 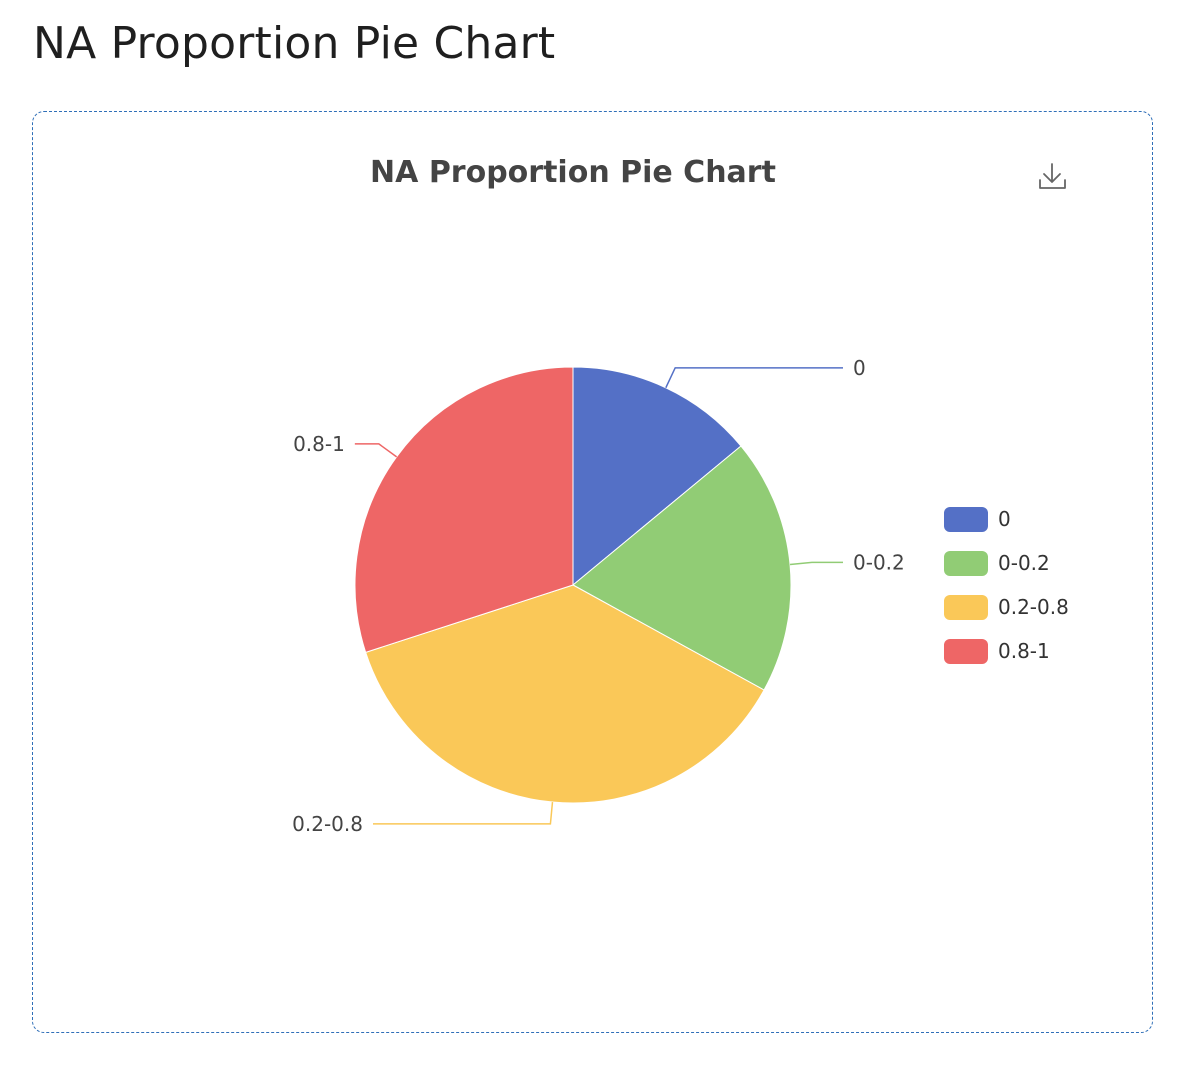 I want to click on download-icon, so click(x=1052, y=176).